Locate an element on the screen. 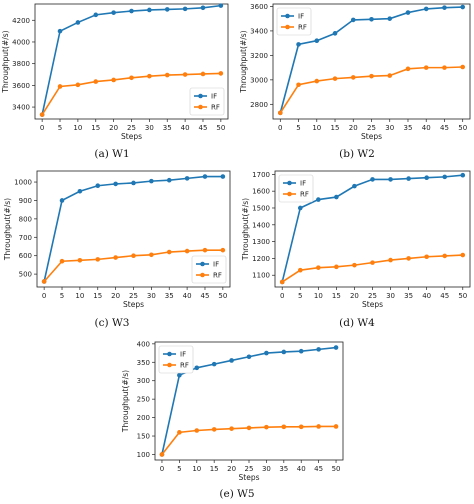  series-line-rf is located at coordinates (372, 268).